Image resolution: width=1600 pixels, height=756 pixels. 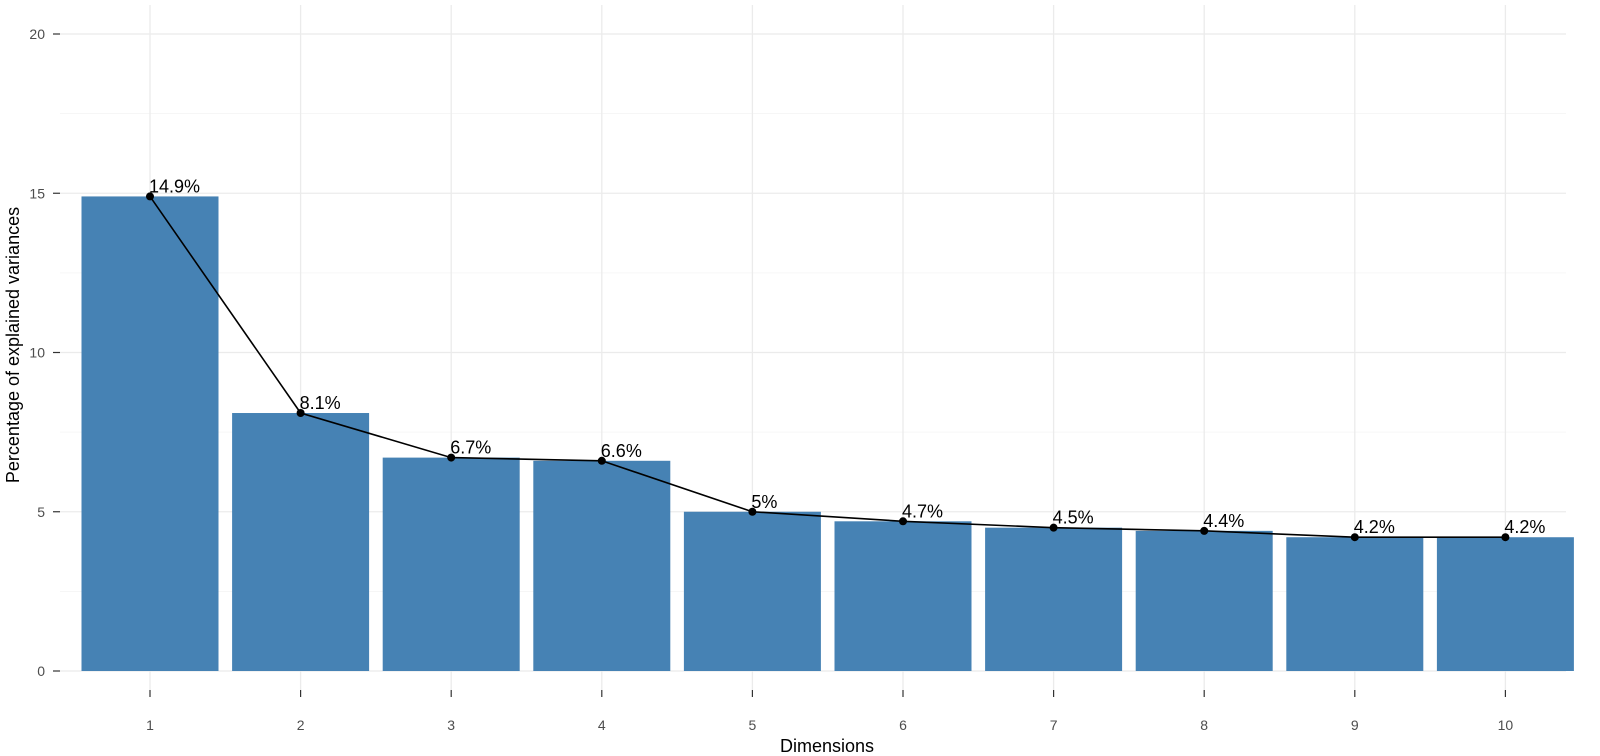 What do you see at coordinates (301, 725) in the screenshot?
I see `x-tick-label: 2` at bounding box center [301, 725].